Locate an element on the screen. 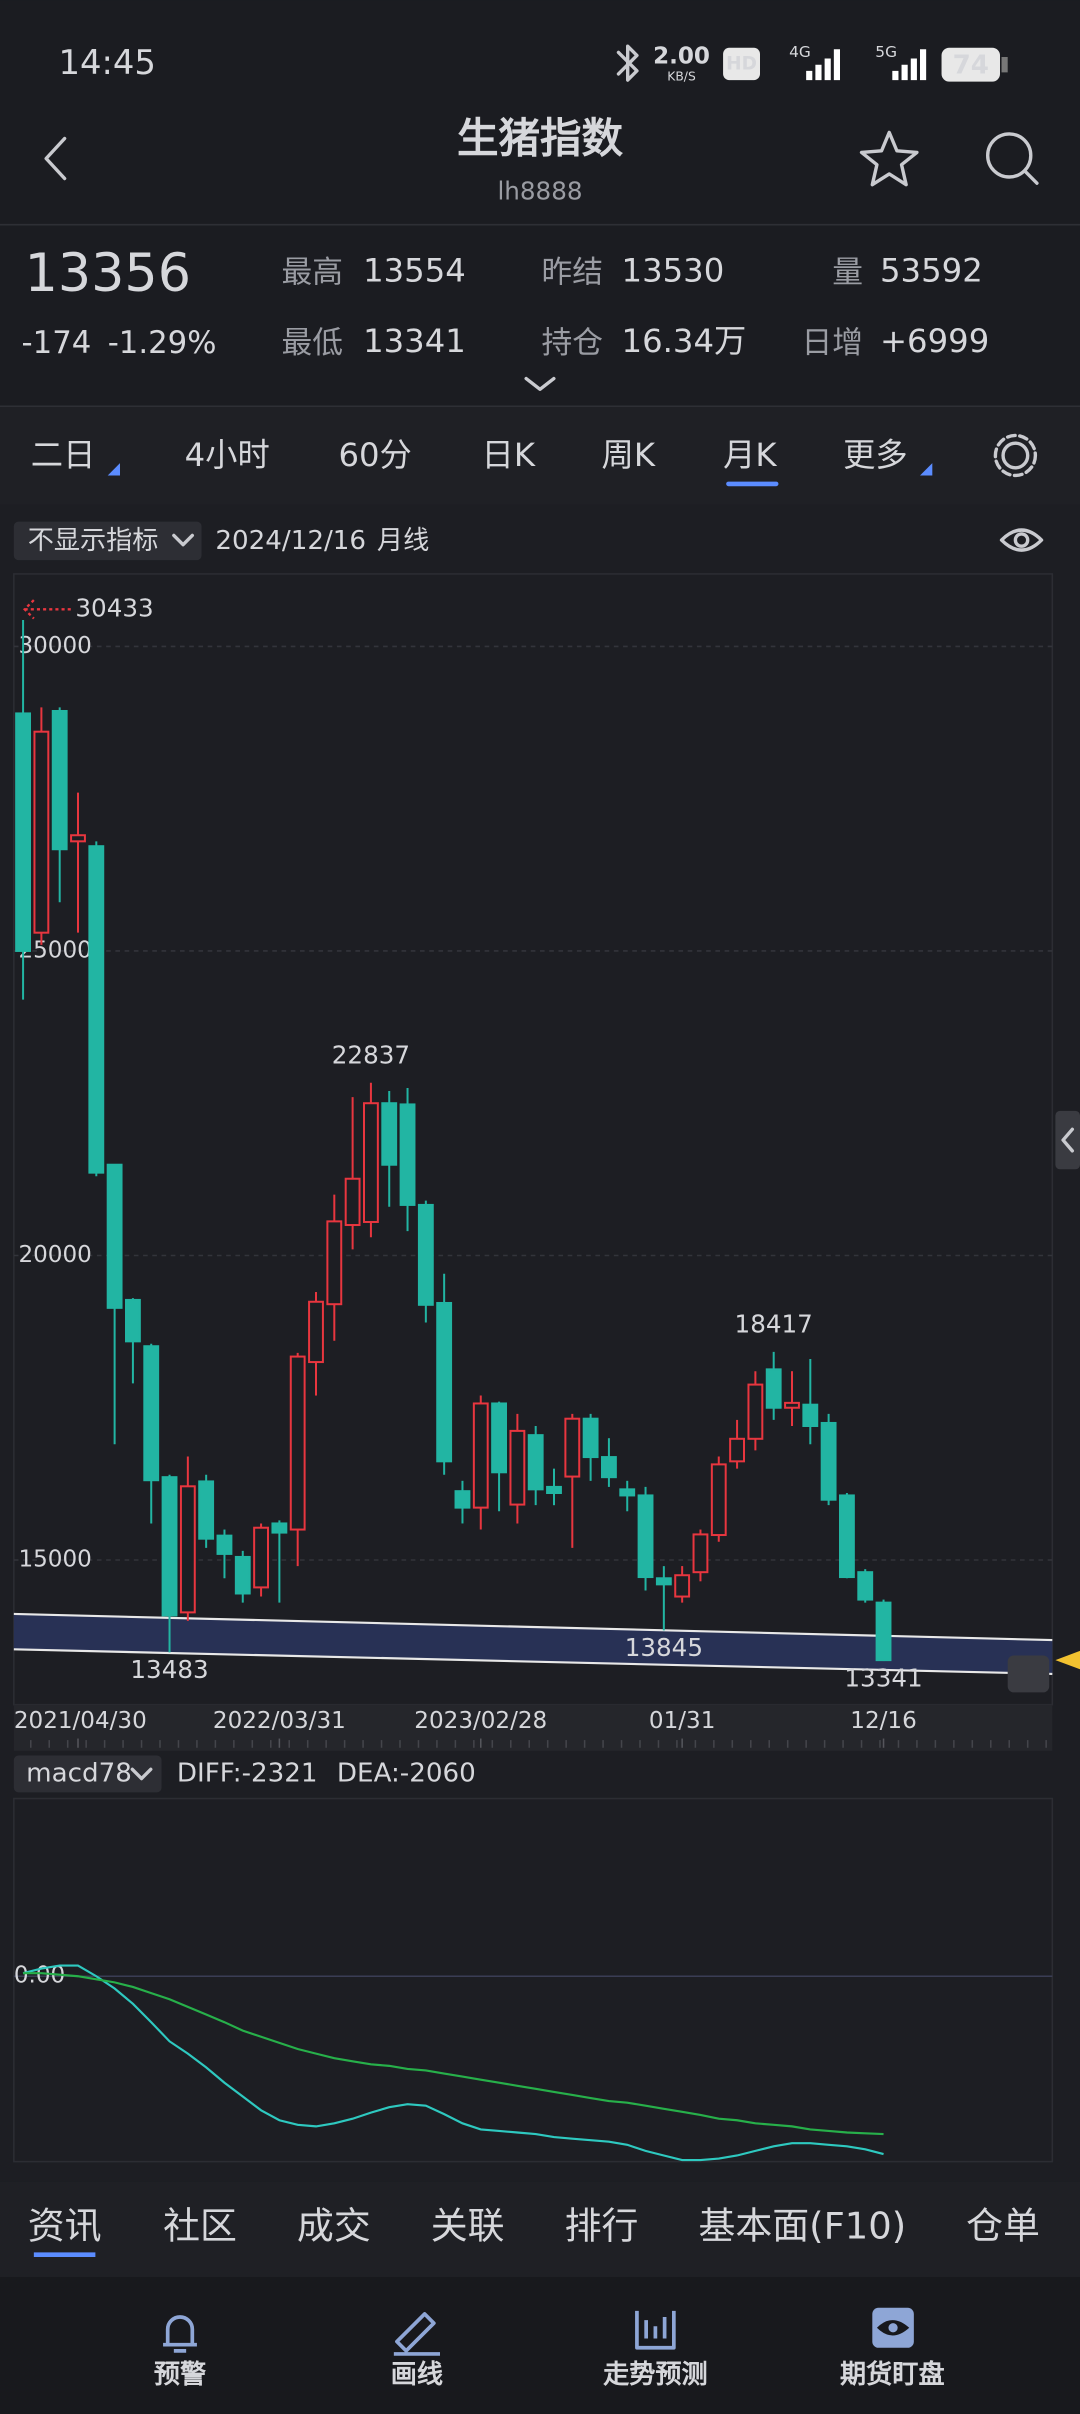 The width and height of the screenshot is (1080, 2414). diff-value: DIFF:-2321 is located at coordinates (247, 1773).